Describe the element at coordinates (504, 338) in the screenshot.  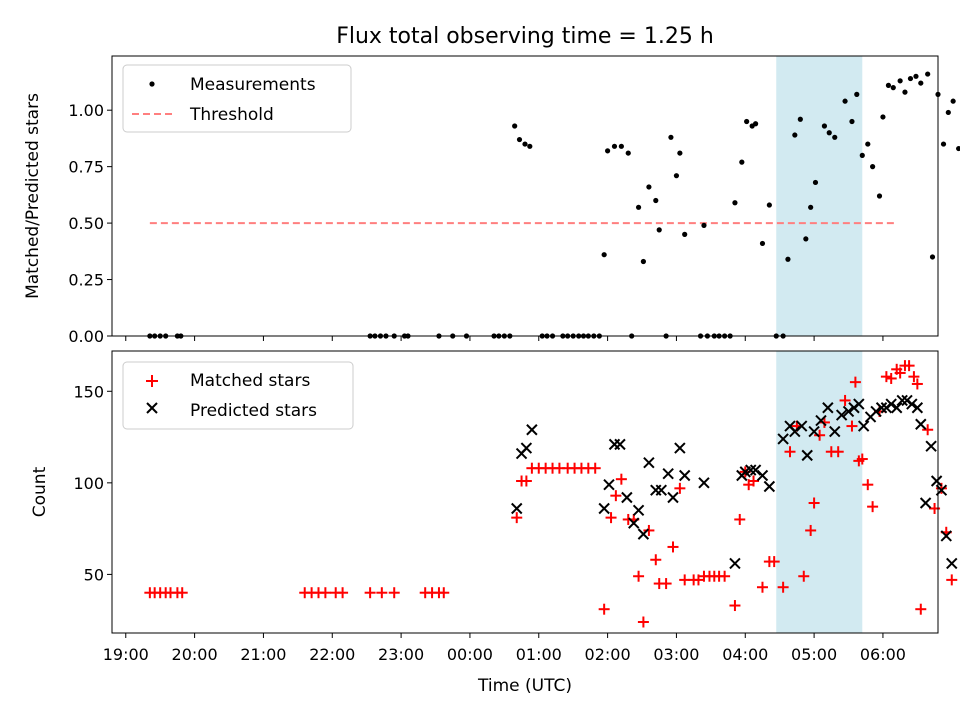
I see `ratio-x-ticks` at that location.